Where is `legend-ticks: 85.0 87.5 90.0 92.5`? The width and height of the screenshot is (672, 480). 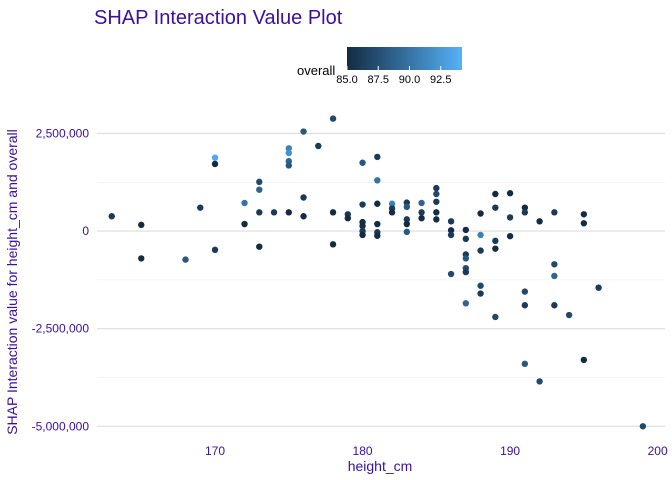 legend-ticks: 85.0 87.5 90.0 92.5 is located at coordinates (393, 76).